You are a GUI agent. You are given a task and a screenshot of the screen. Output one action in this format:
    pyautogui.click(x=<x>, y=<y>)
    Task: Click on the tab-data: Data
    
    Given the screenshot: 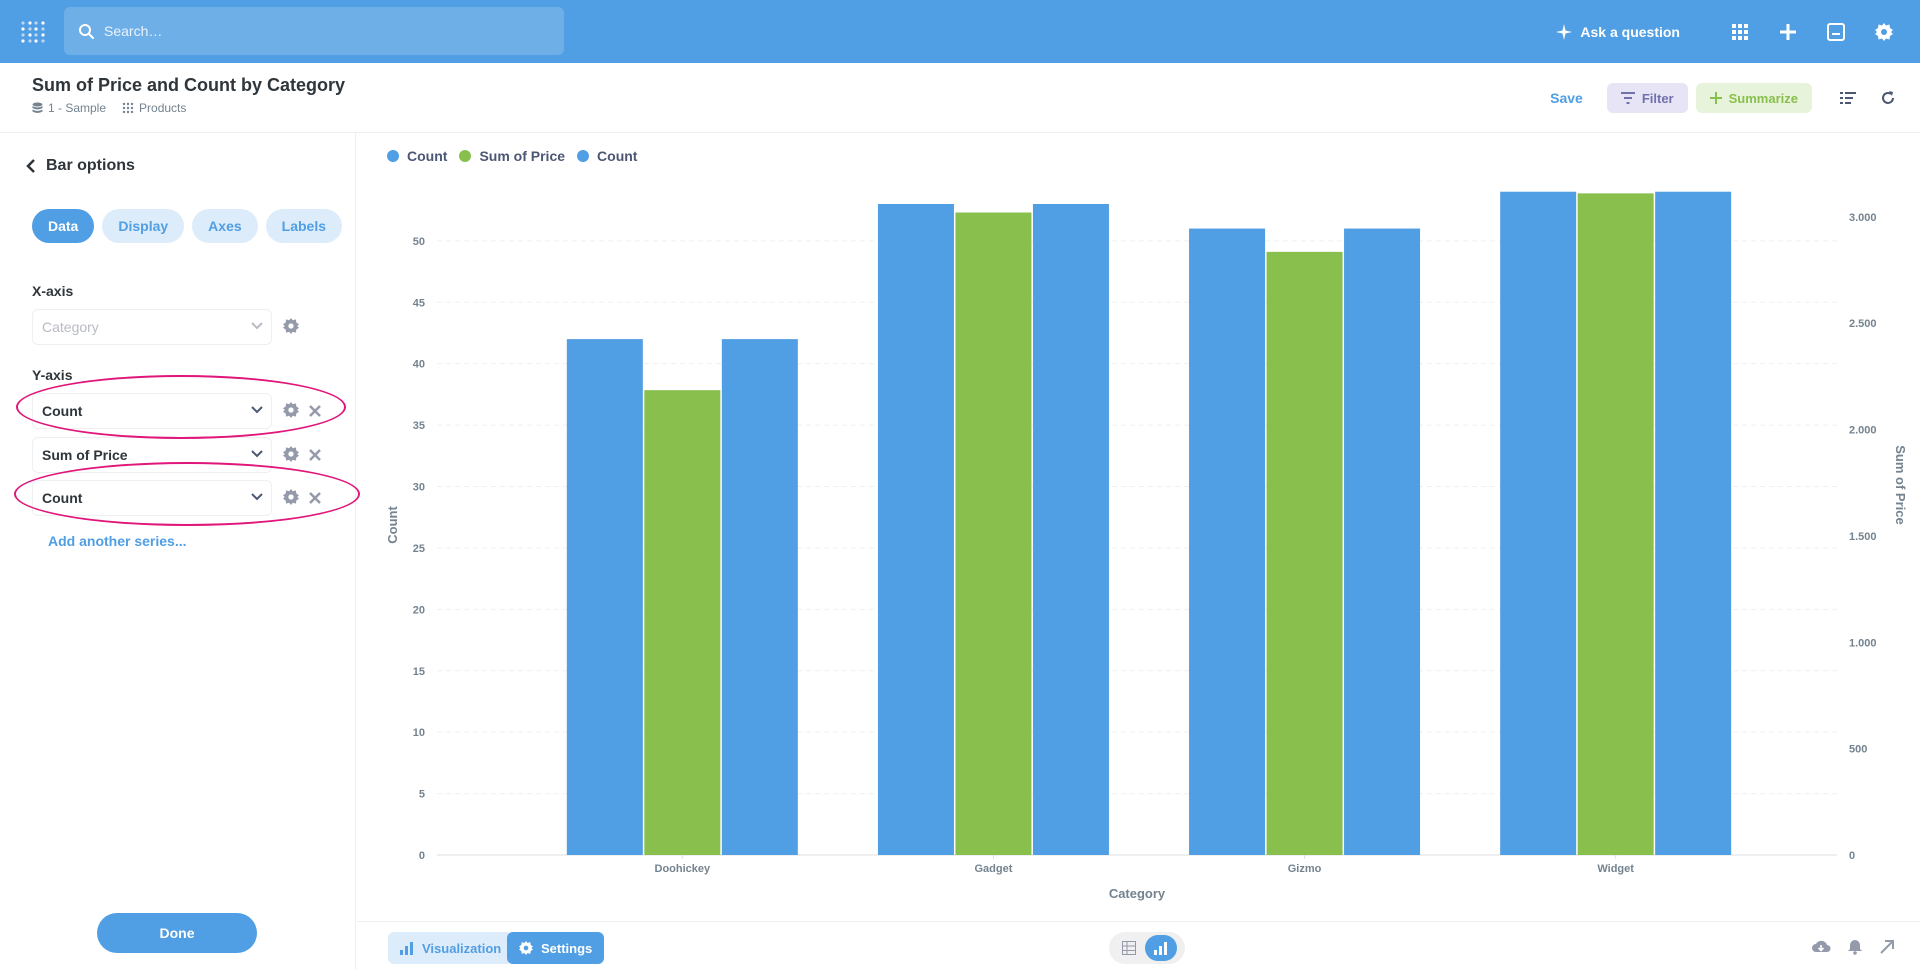 What is the action you would take?
    pyautogui.click(x=63, y=226)
    